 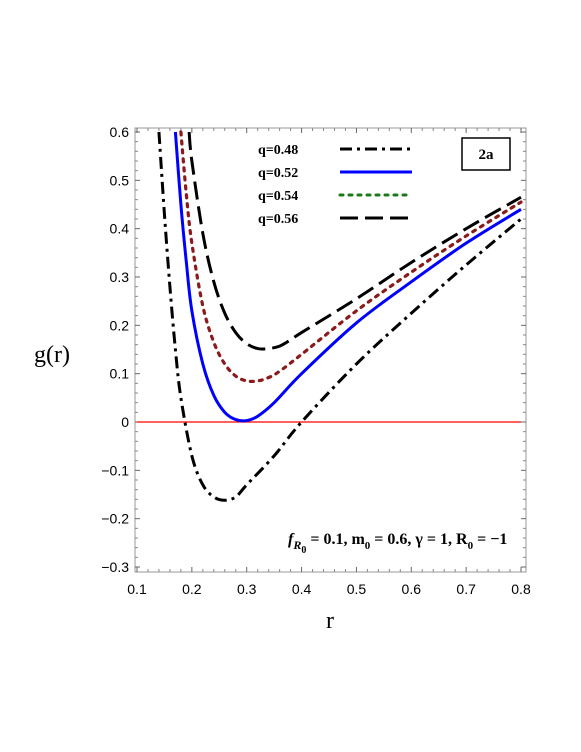 What do you see at coordinates (296, 545) in the screenshot?
I see `annot-sub-r: R` at bounding box center [296, 545].